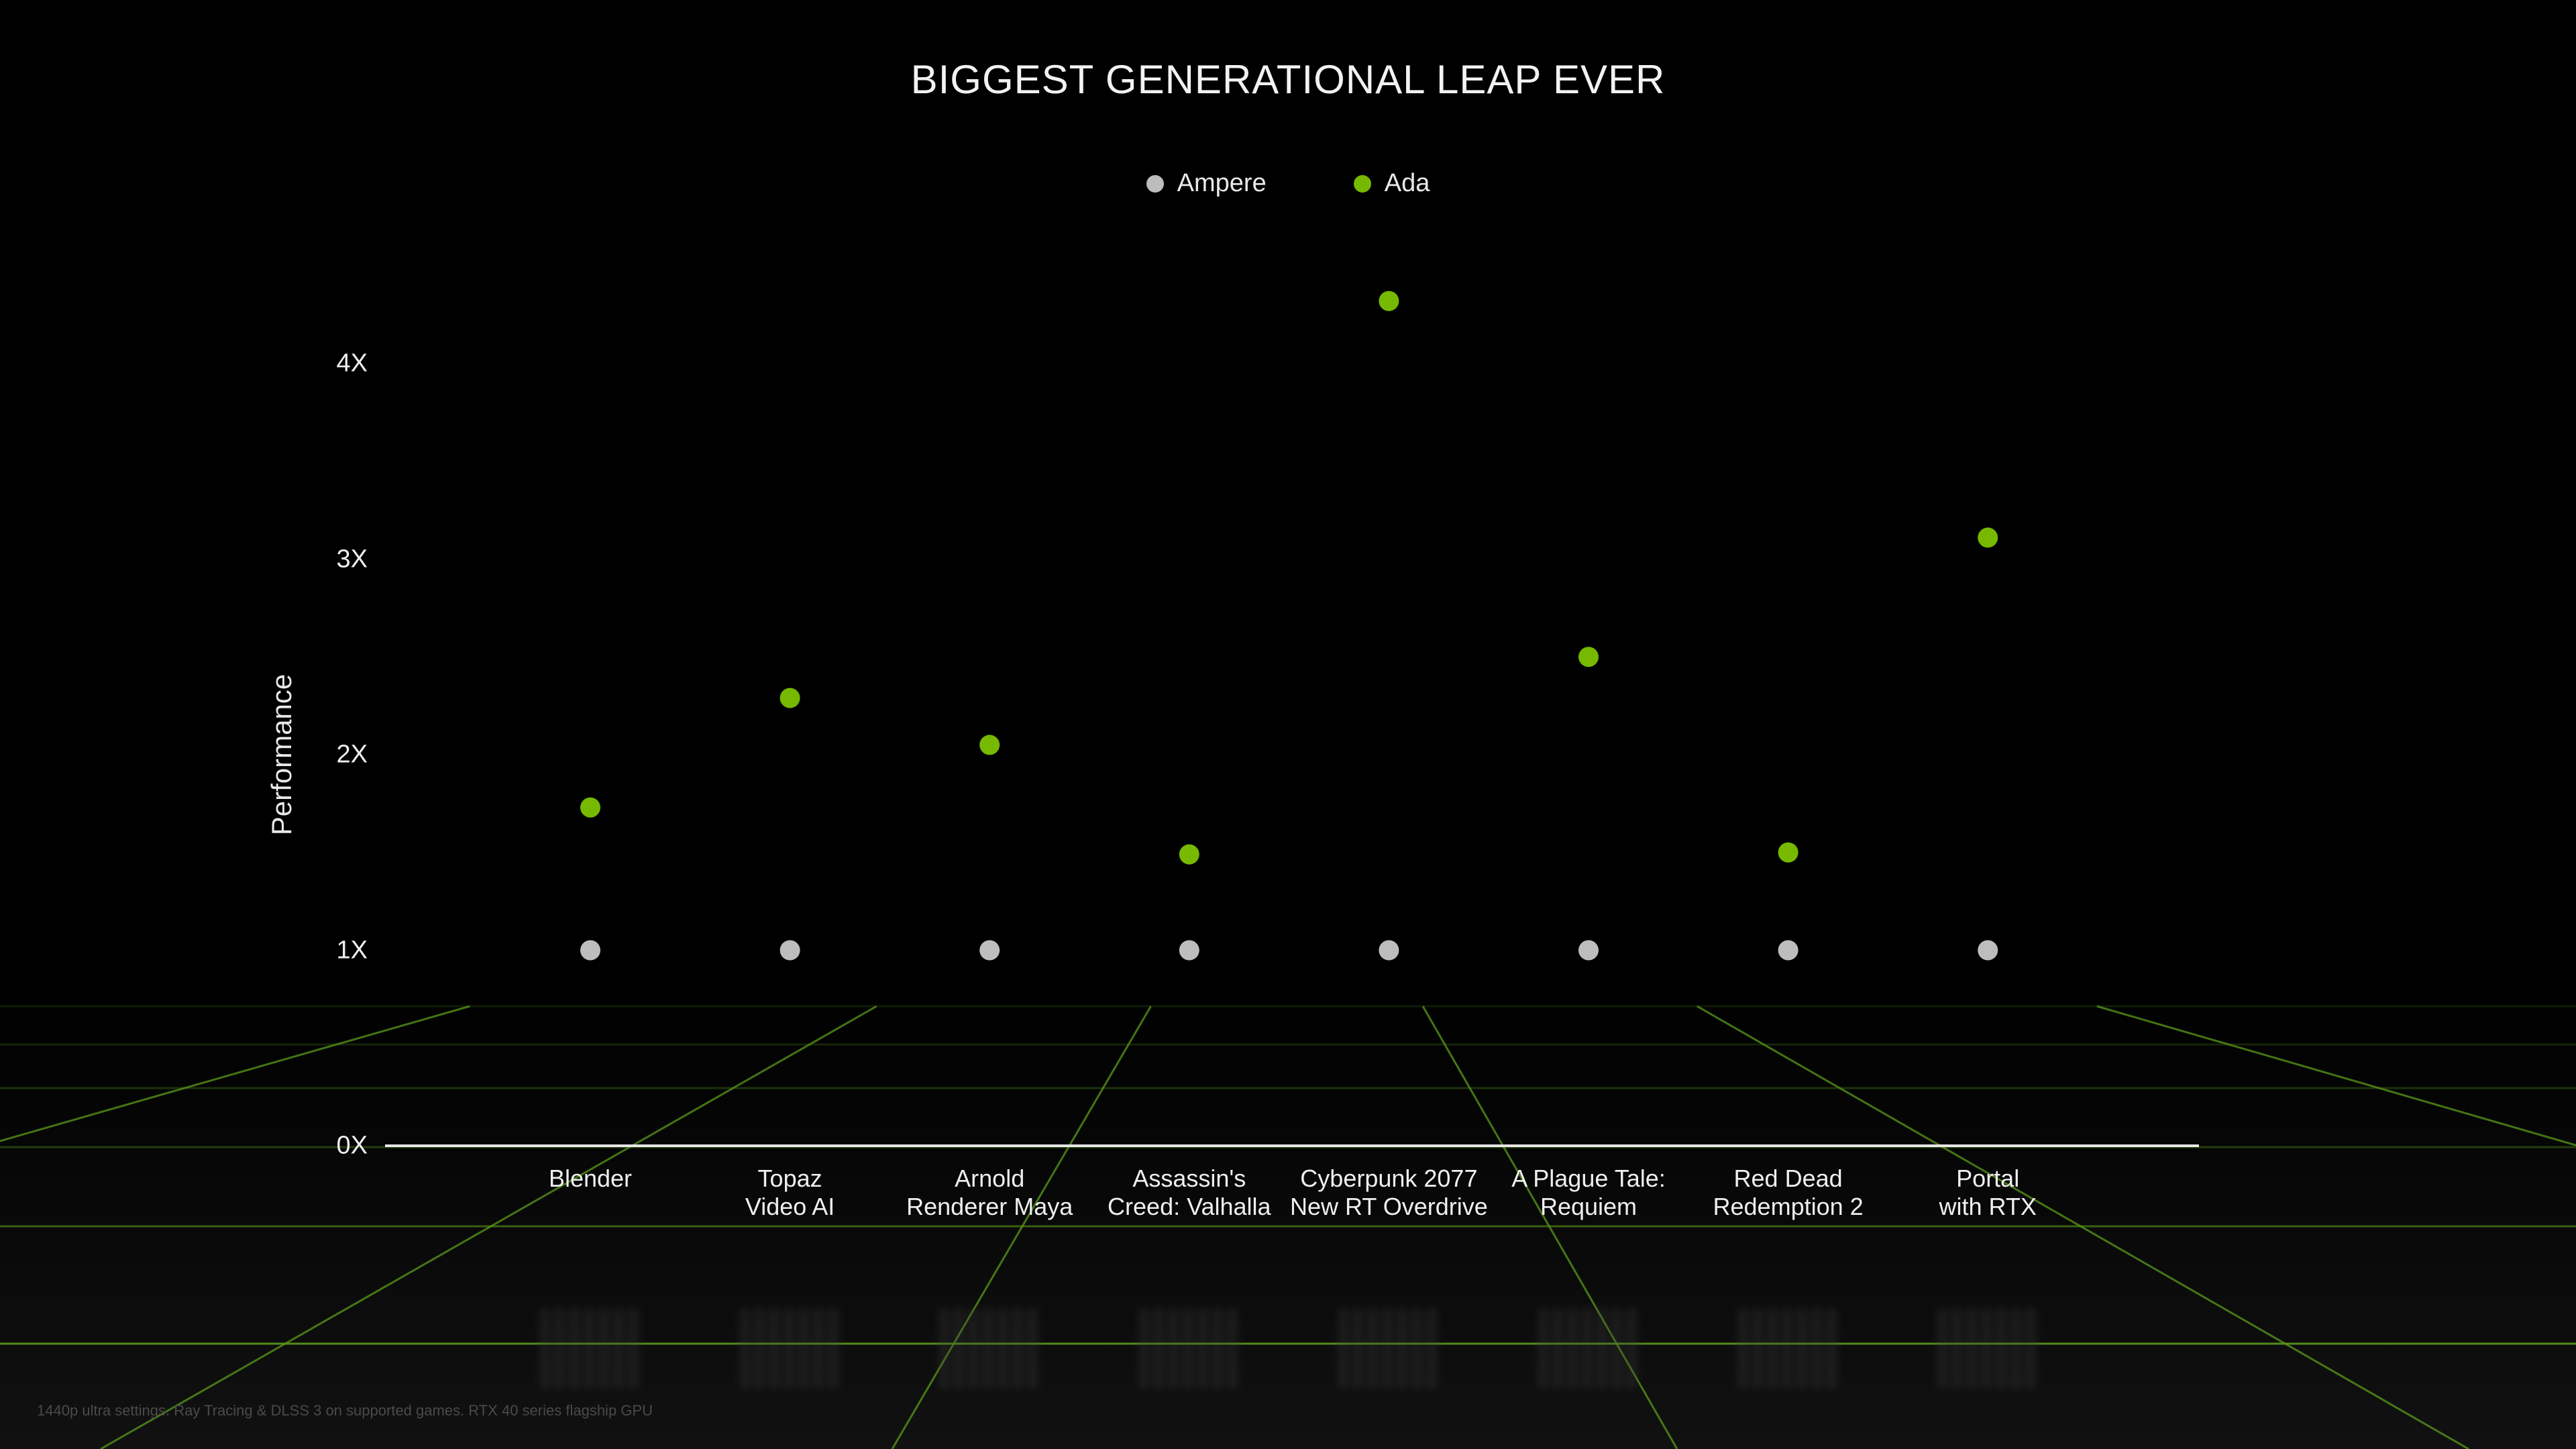 The width and height of the screenshot is (2576, 1449). I want to click on chart-title: BIGGEST GENERATIONAL LEAP EVER, so click(1288, 79).